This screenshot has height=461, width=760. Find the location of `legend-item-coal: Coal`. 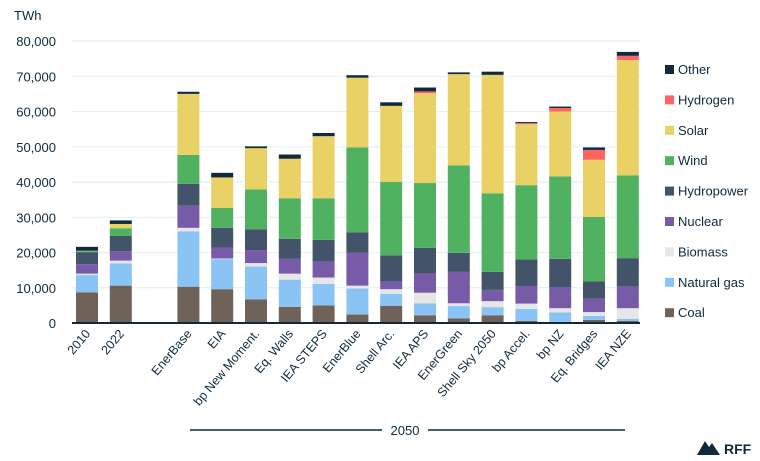

legend-item-coal: Coal is located at coordinates (685, 312).